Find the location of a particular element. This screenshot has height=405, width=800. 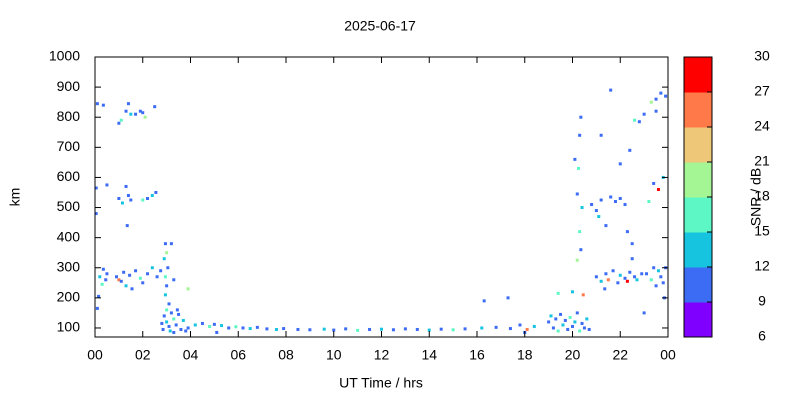

y-axis-label: km is located at coordinates (15, 197).